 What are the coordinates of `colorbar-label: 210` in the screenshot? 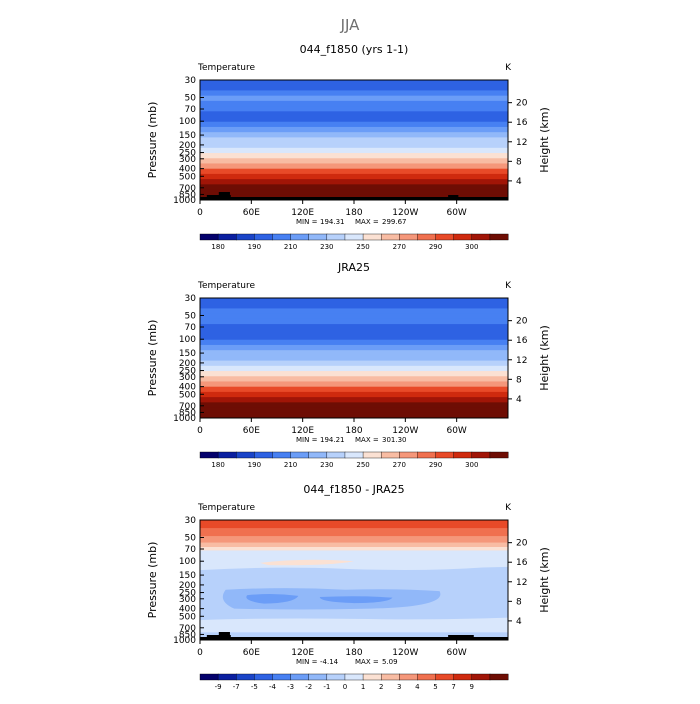 It's located at (290, 247).